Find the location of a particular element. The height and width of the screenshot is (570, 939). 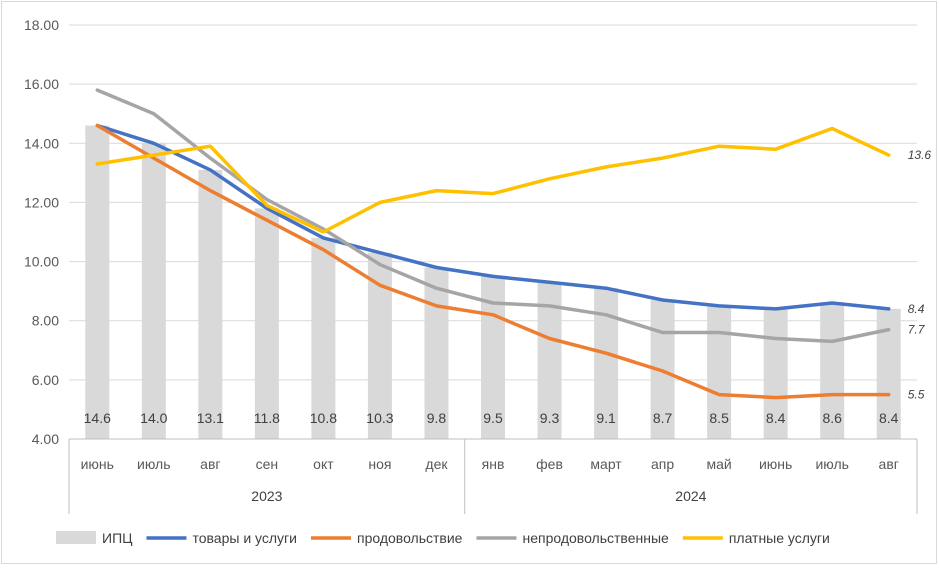

y-tick-label: 8.00 is located at coordinates (45, 321).